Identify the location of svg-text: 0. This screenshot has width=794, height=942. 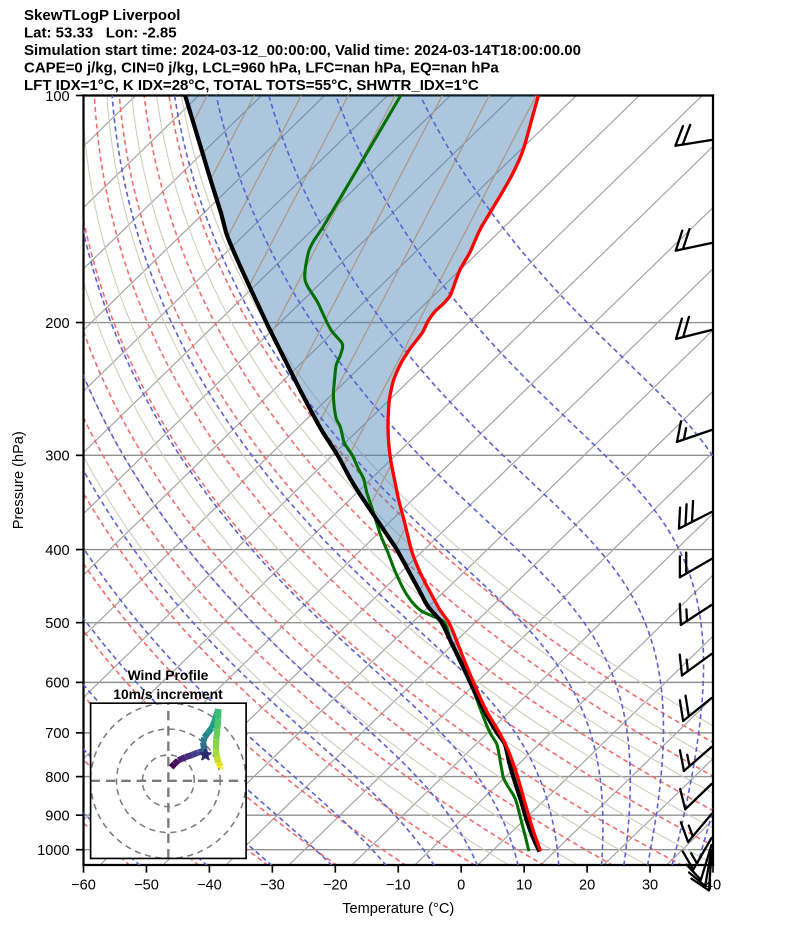
(461, 885).